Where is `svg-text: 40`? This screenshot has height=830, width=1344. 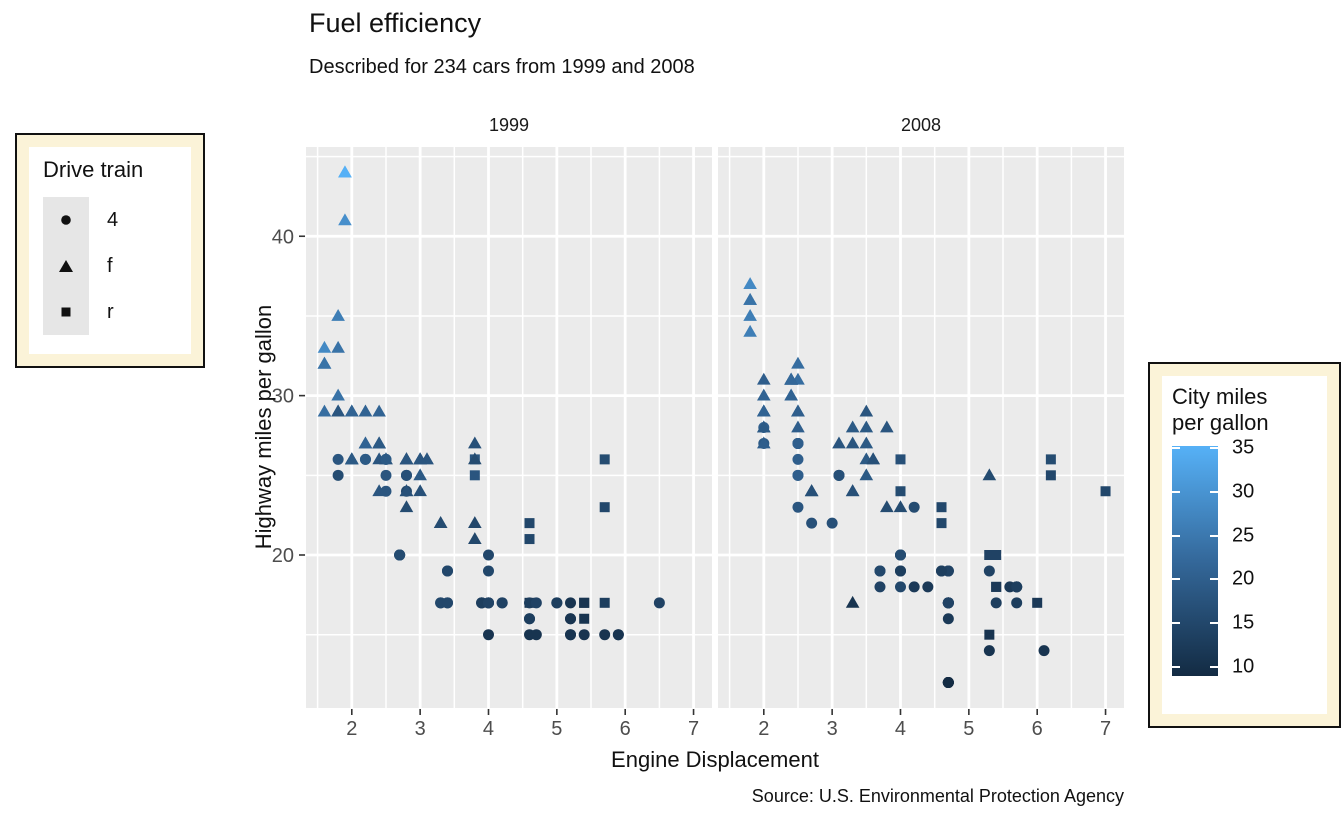 svg-text: 40 is located at coordinates (283, 237).